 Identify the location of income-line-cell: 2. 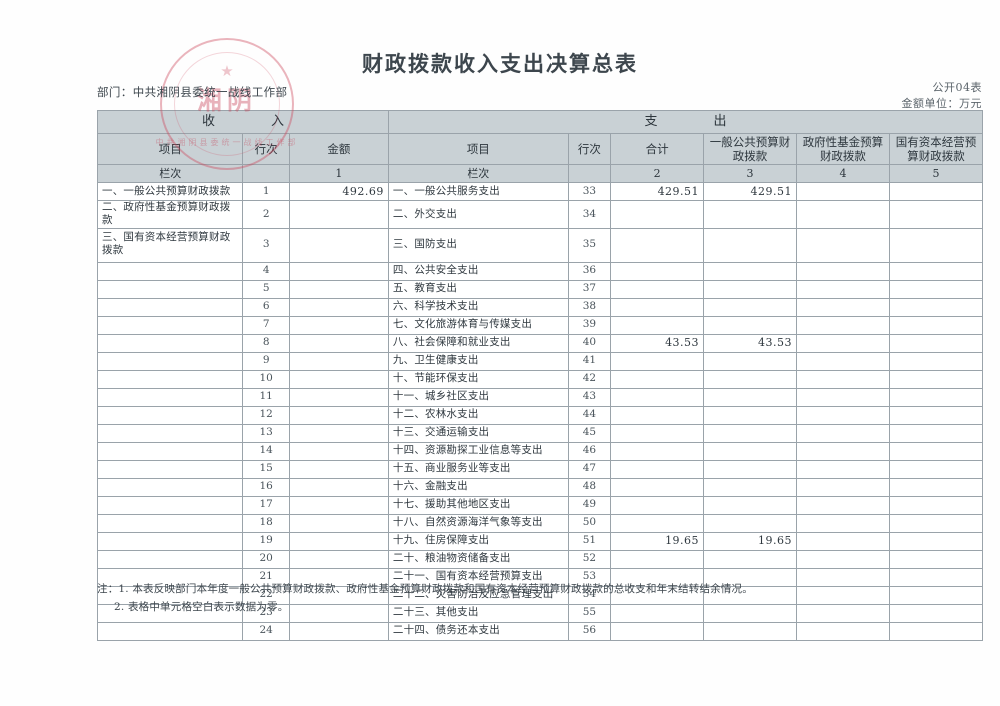
(266, 214).